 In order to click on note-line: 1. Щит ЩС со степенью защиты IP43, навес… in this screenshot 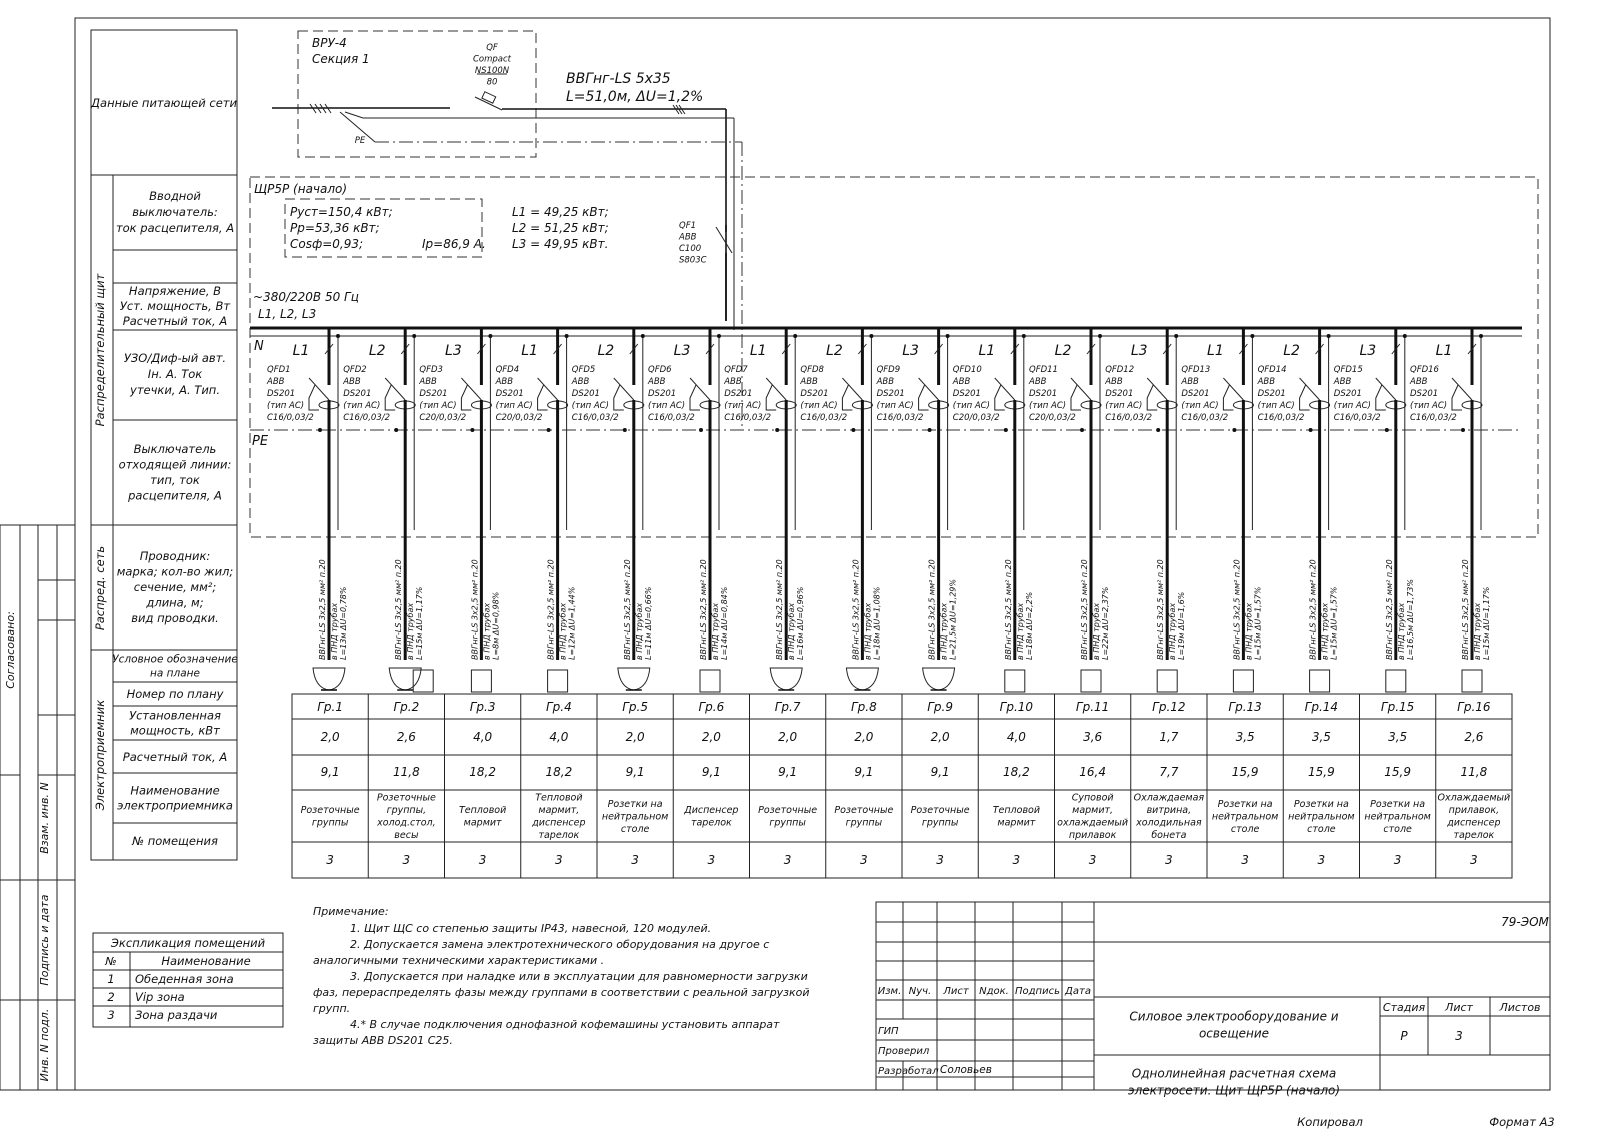, I will do `click(530, 928)`.